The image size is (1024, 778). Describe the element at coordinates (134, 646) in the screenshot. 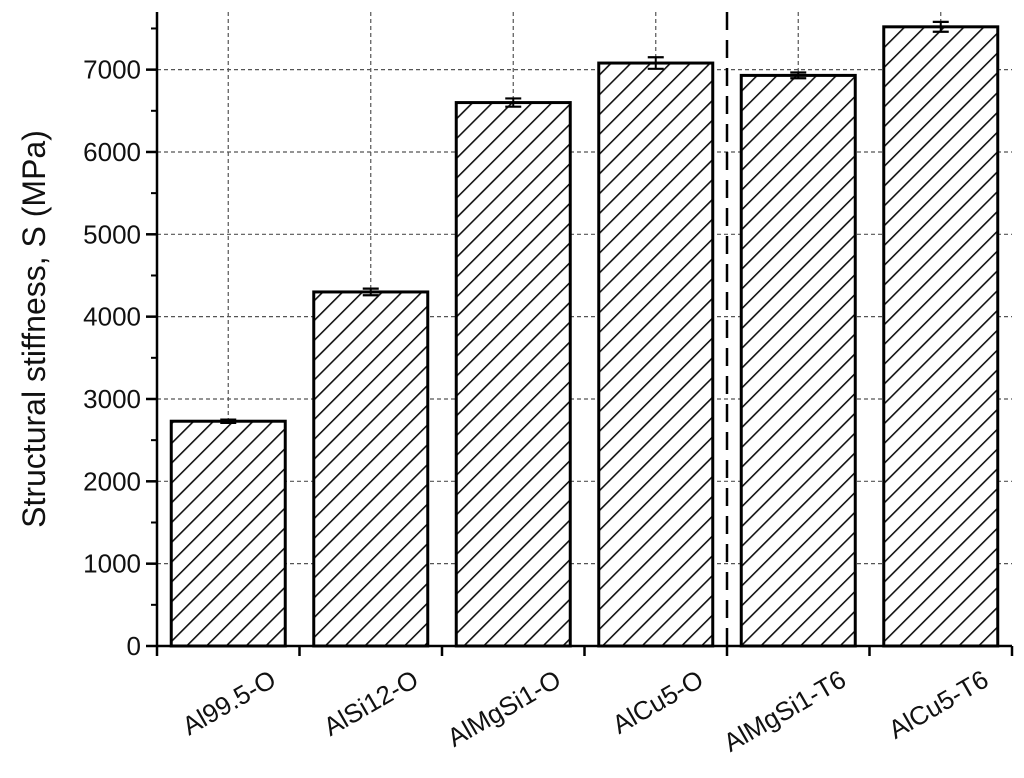

I see `y-tick-label: 0` at that location.